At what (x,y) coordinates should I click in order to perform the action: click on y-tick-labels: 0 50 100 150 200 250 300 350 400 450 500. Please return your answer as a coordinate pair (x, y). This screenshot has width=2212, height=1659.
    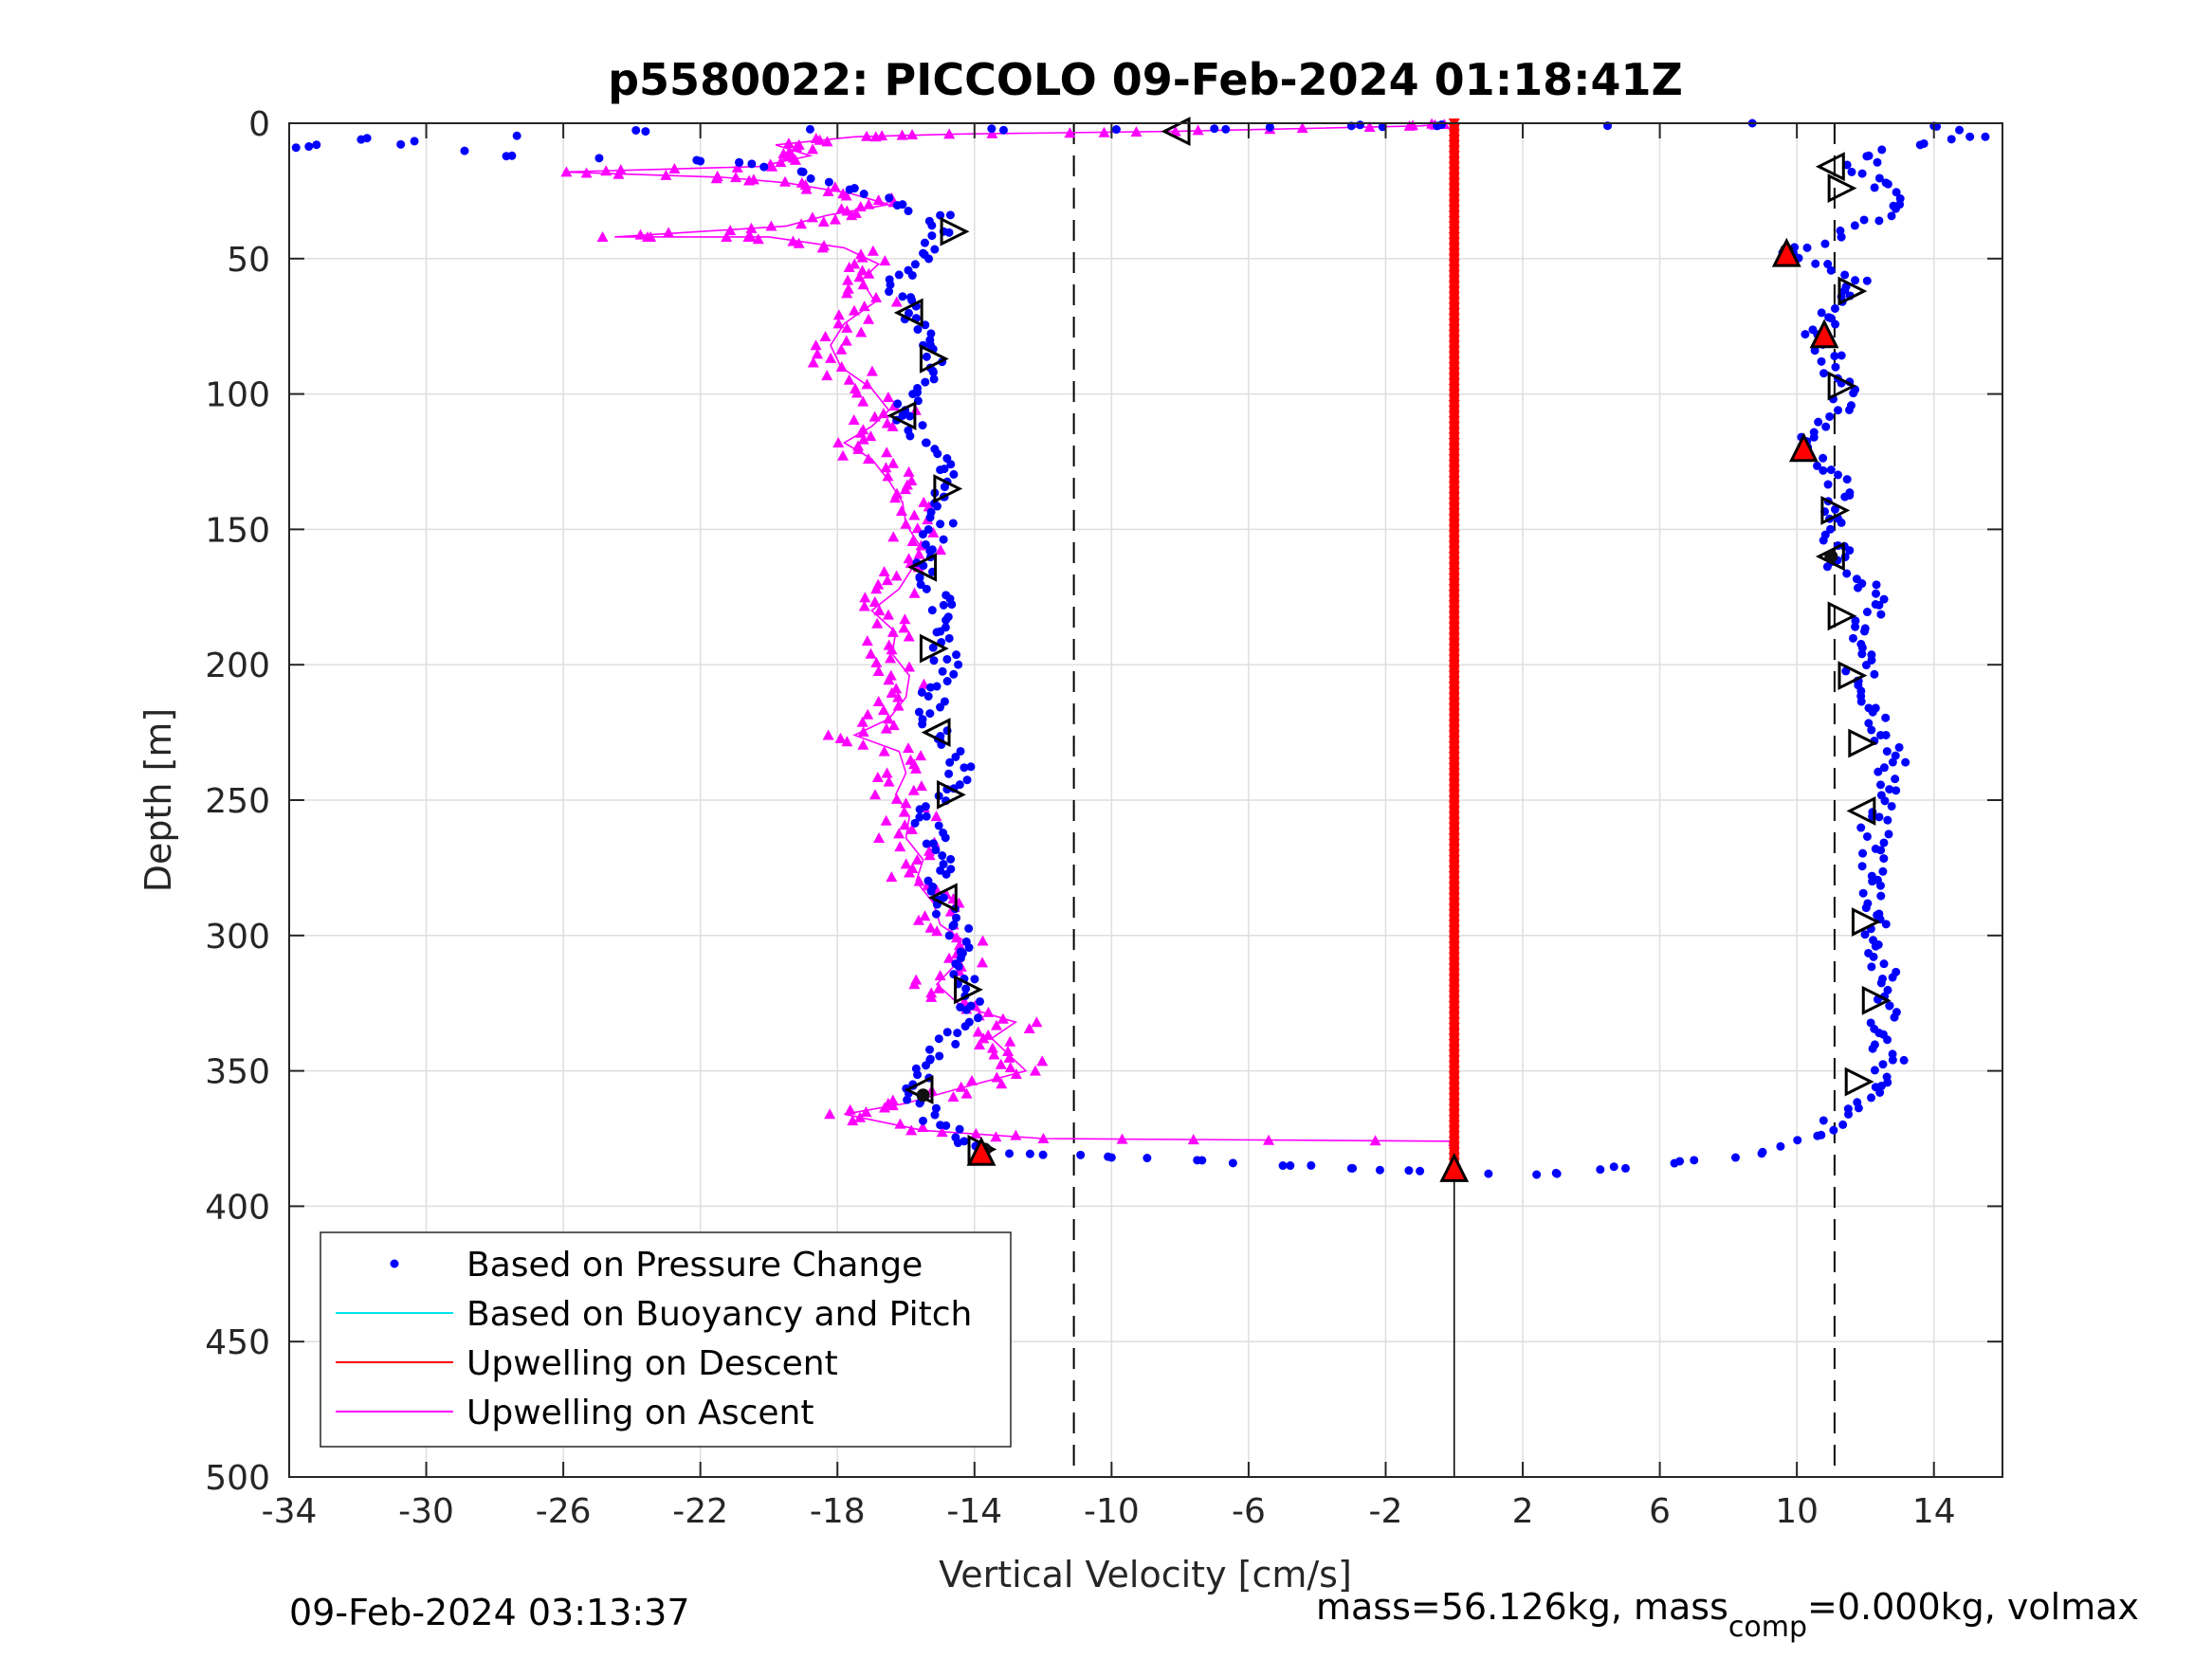
    Looking at the image, I should click on (237, 801).